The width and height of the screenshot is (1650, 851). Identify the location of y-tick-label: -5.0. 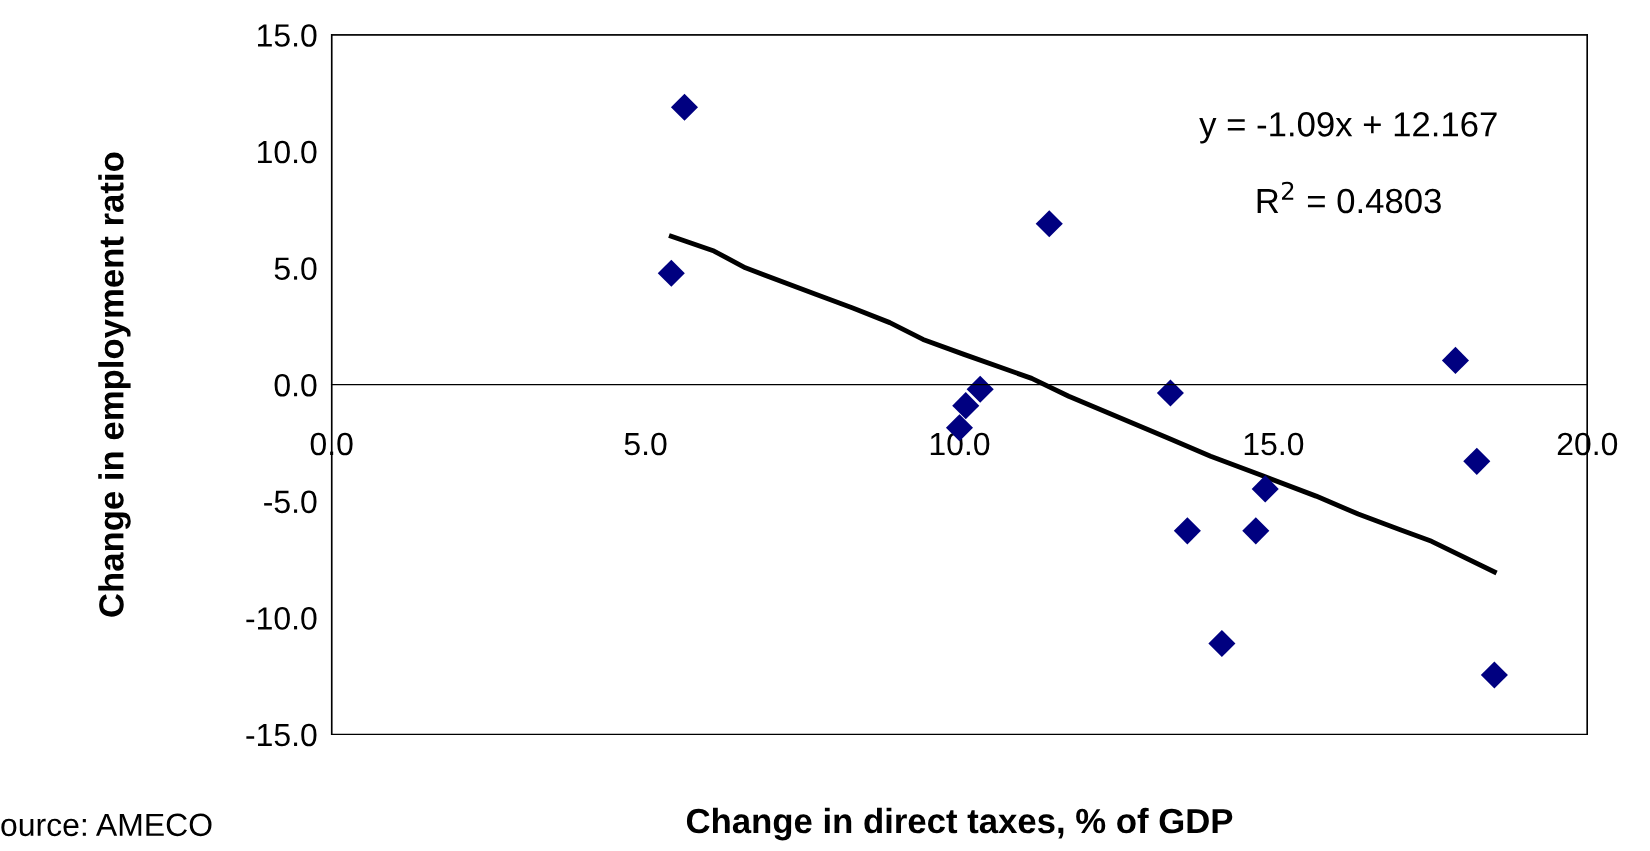
(290, 502).